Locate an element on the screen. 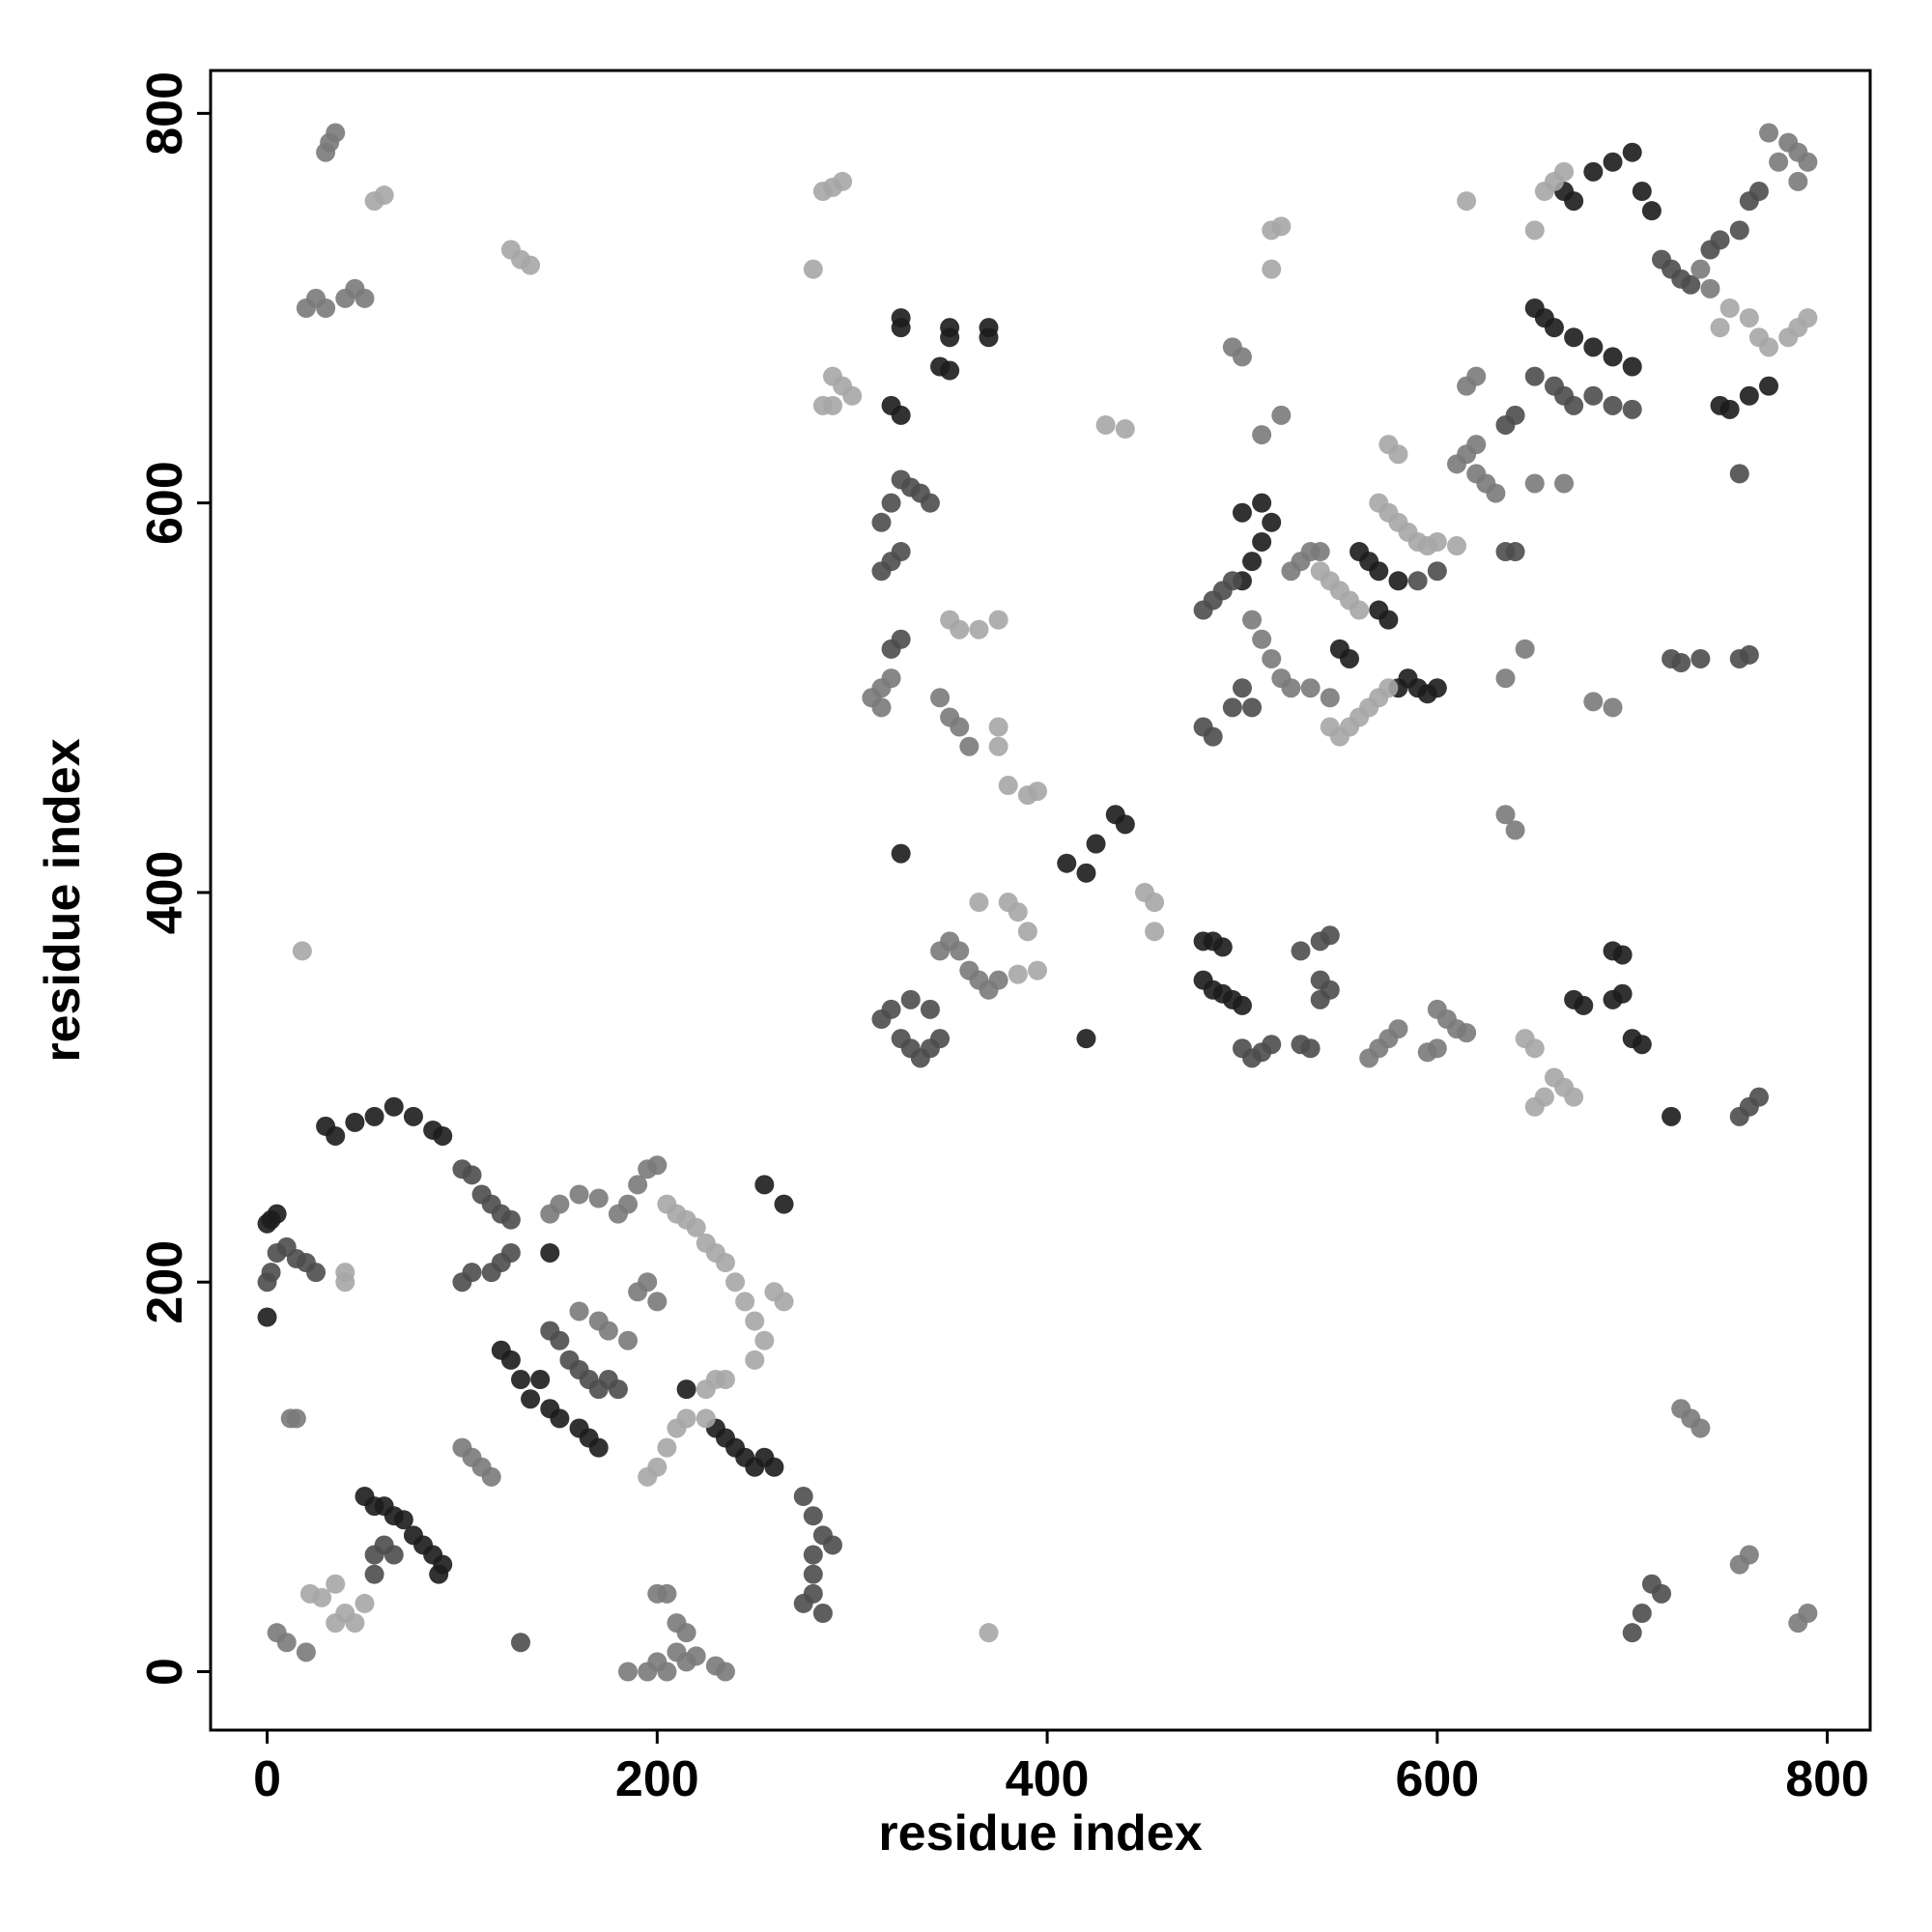  x-axis-title: residue index is located at coordinates (1040, 1833).